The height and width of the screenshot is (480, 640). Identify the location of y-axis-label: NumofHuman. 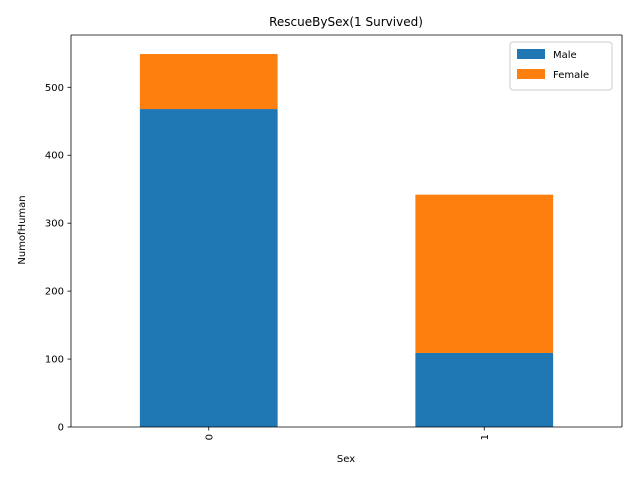
(22, 229).